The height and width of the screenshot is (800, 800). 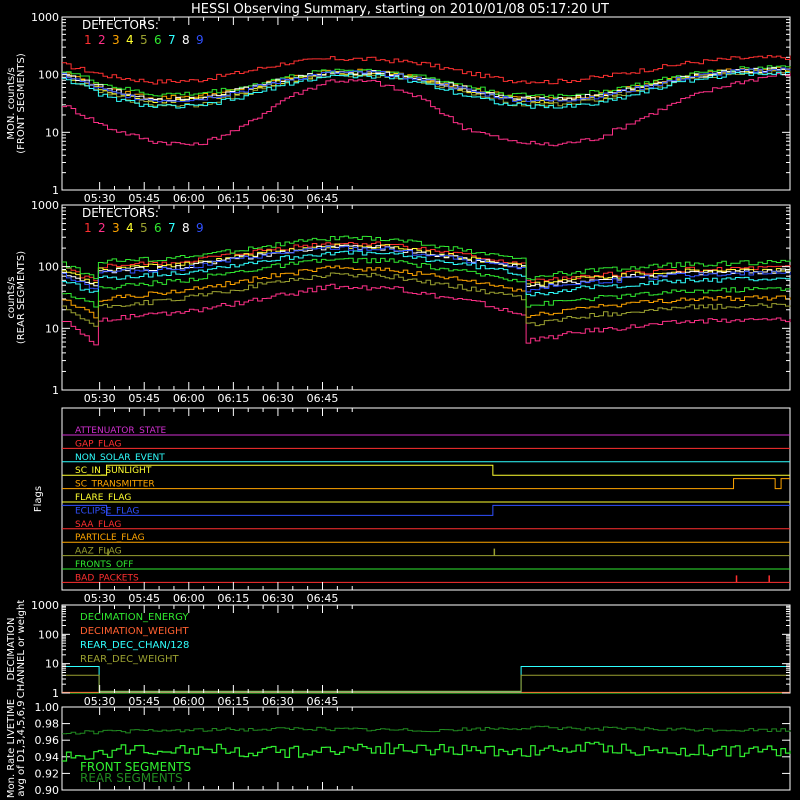 I want to click on decimation-ytitle: DECIMATION, so click(x=11, y=648).